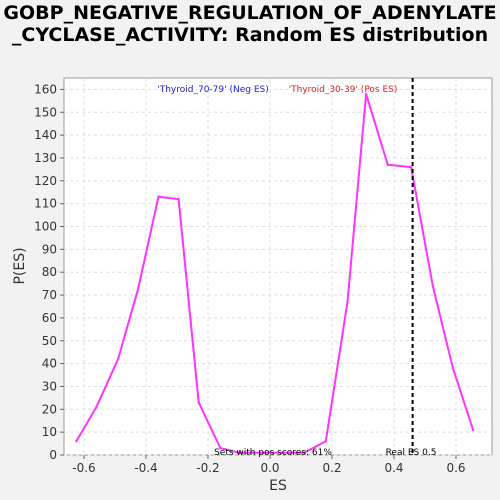  I want to click on x-tick-label: -0.4, so click(145, 468).